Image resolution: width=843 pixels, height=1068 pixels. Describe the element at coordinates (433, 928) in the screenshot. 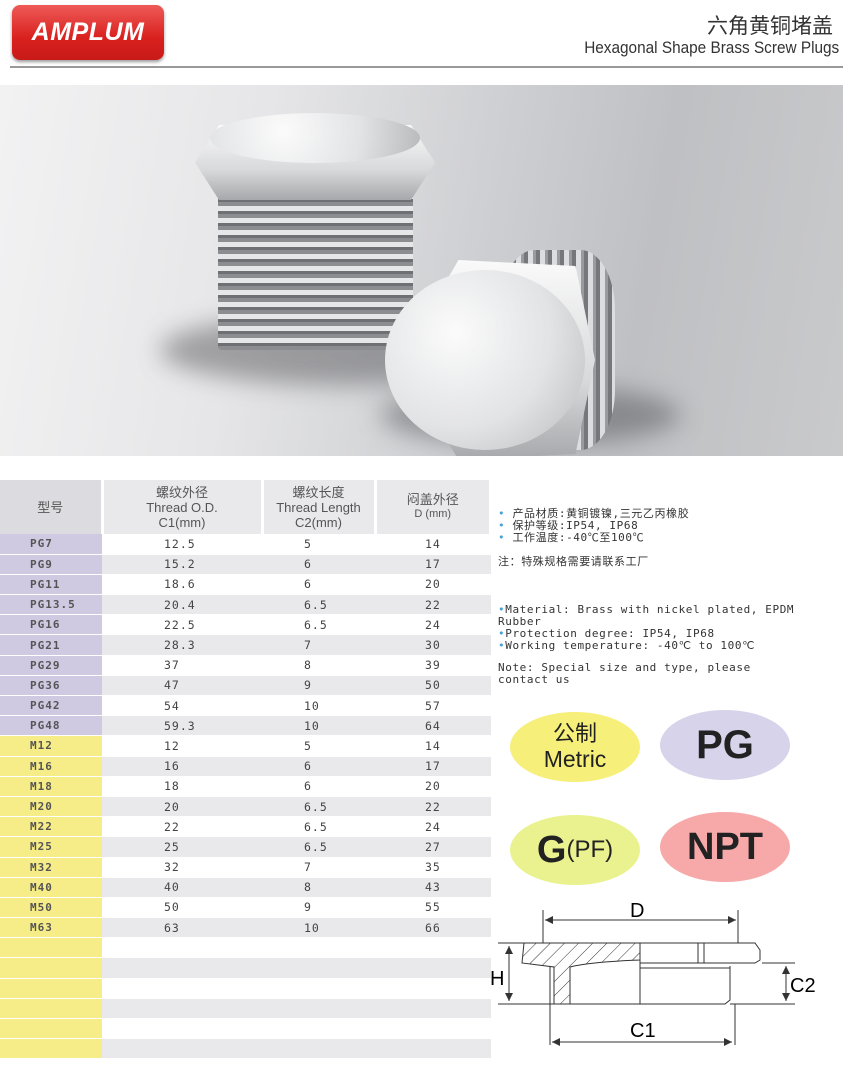

I see `cell-d: 66` at that location.